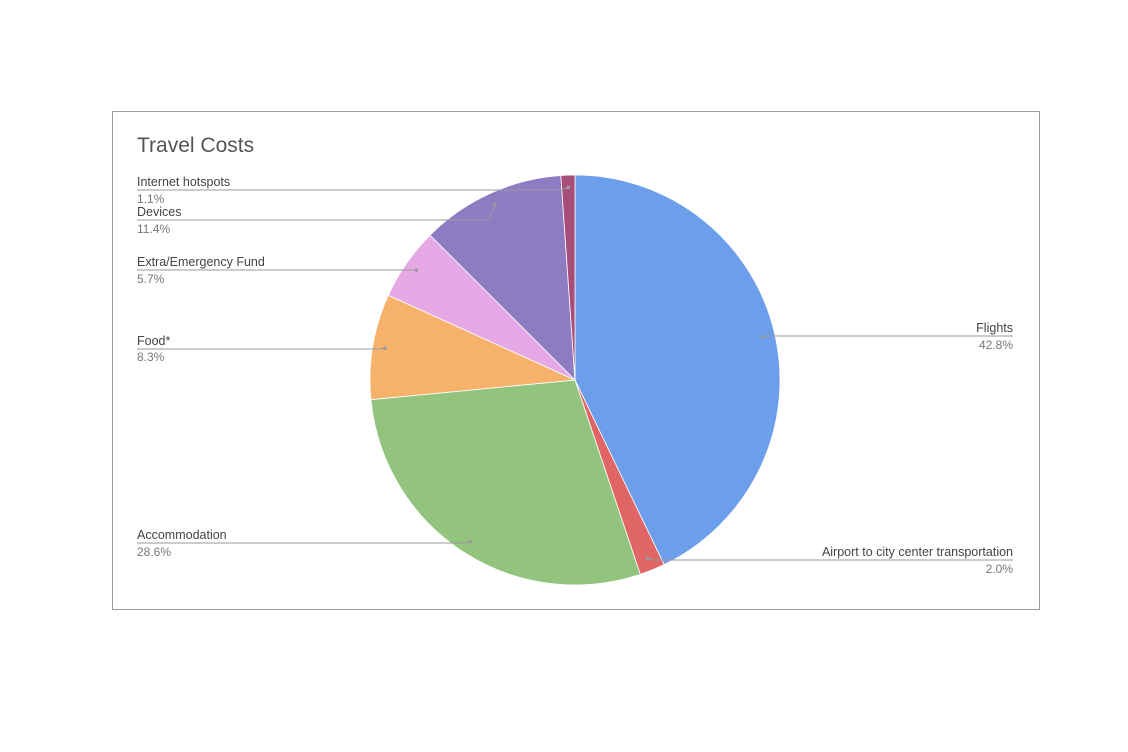 The image size is (1128, 752). What do you see at coordinates (304, 542) in the screenshot?
I see `leader-line-accommodation` at bounding box center [304, 542].